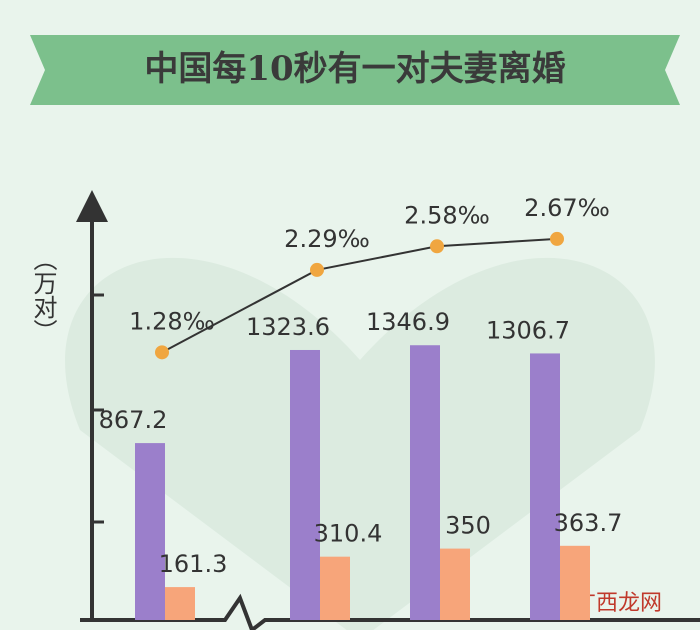 The image size is (700, 630). What do you see at coordinates (348, 534) in the screenshot?
I see `data-label: 310.4` at bounding box center [348, 534].